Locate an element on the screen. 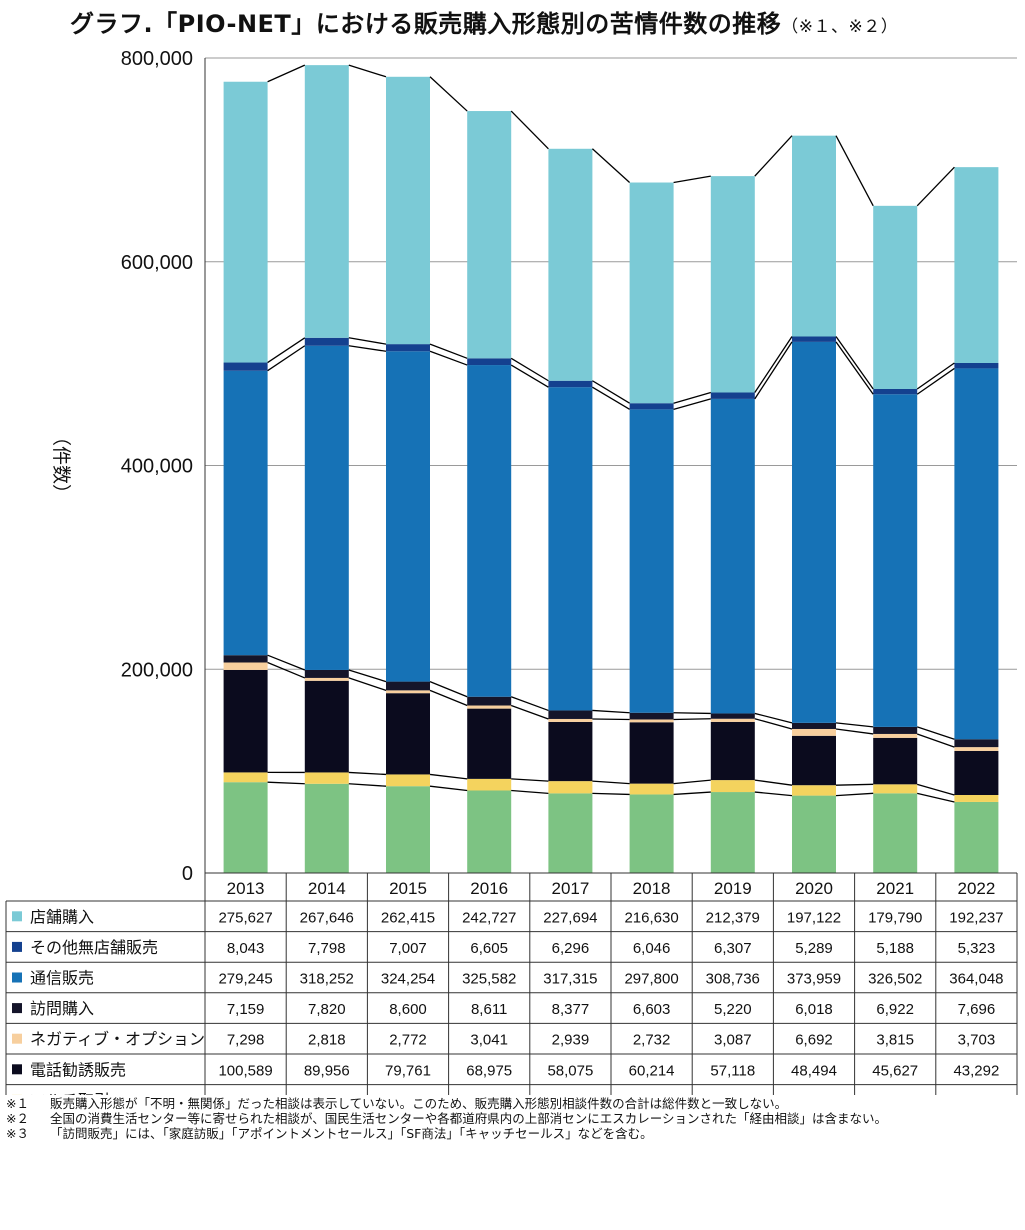 The width and height of the screenshot is (1025, 1230). footnote-mark: ※２ is located at coordinates (17, 1118).